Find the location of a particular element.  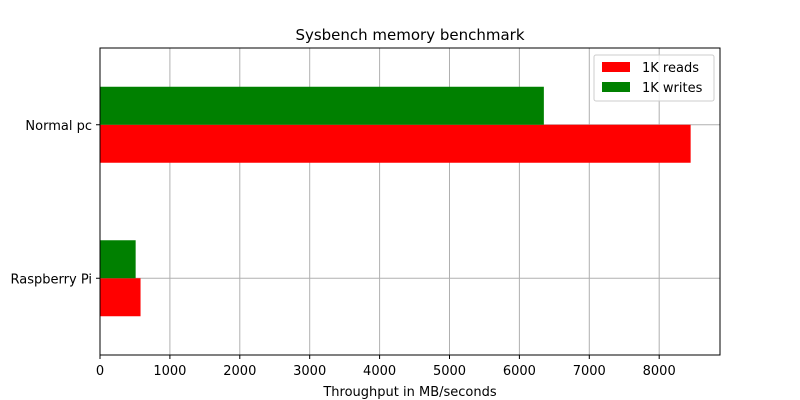

chart-title: Sysbench memory benchmark is located at coordinates (409, 35).